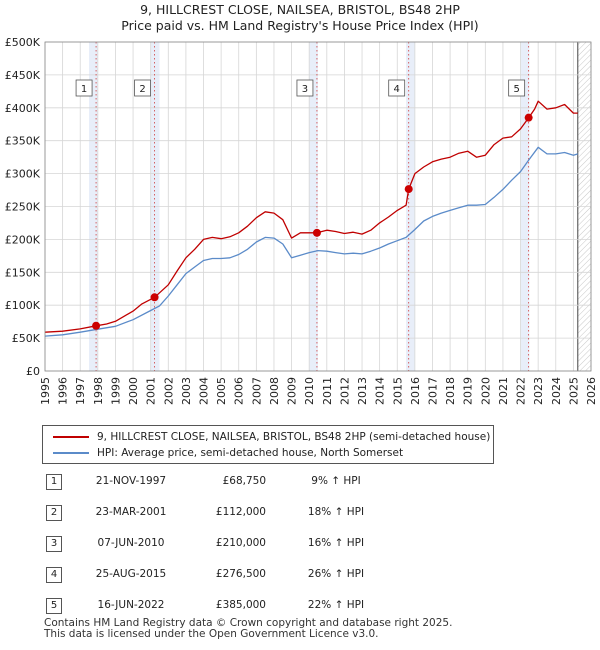  What do you see at coordinates (33, 371) in the screenshot?
I see `y-tick-label: £0` at bounding box center [33, 371].